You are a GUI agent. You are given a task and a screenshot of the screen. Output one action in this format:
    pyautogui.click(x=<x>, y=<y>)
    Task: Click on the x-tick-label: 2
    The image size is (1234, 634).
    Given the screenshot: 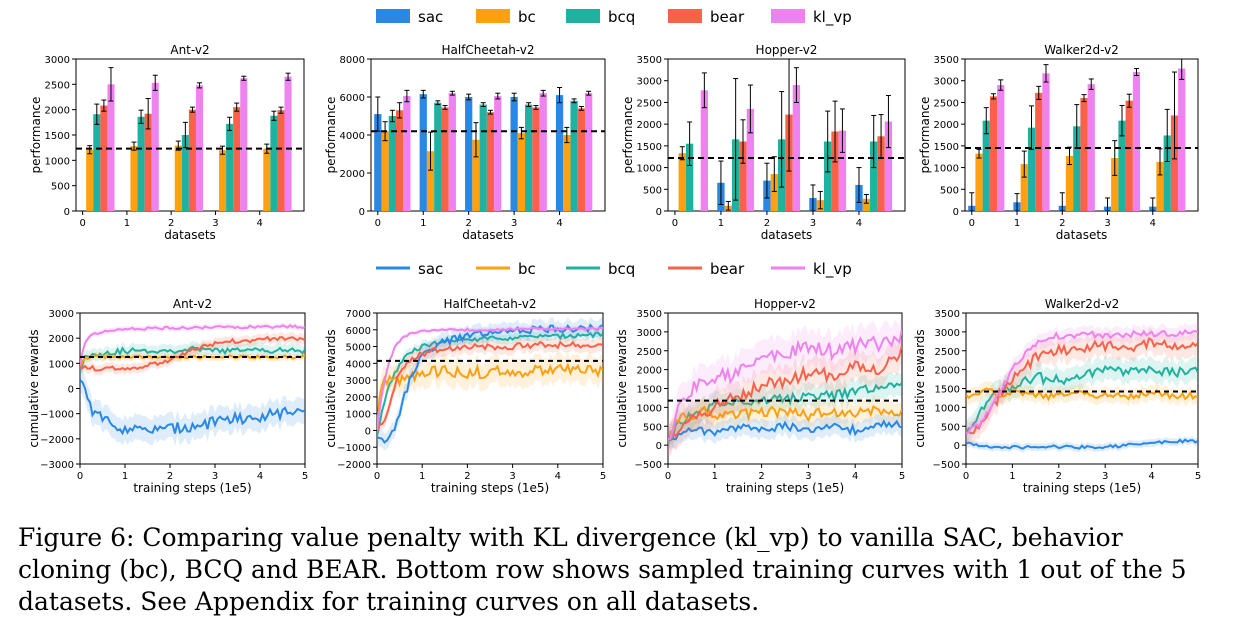 What is the action you would take?
    pyautogui.click(x=469, y=223)
    